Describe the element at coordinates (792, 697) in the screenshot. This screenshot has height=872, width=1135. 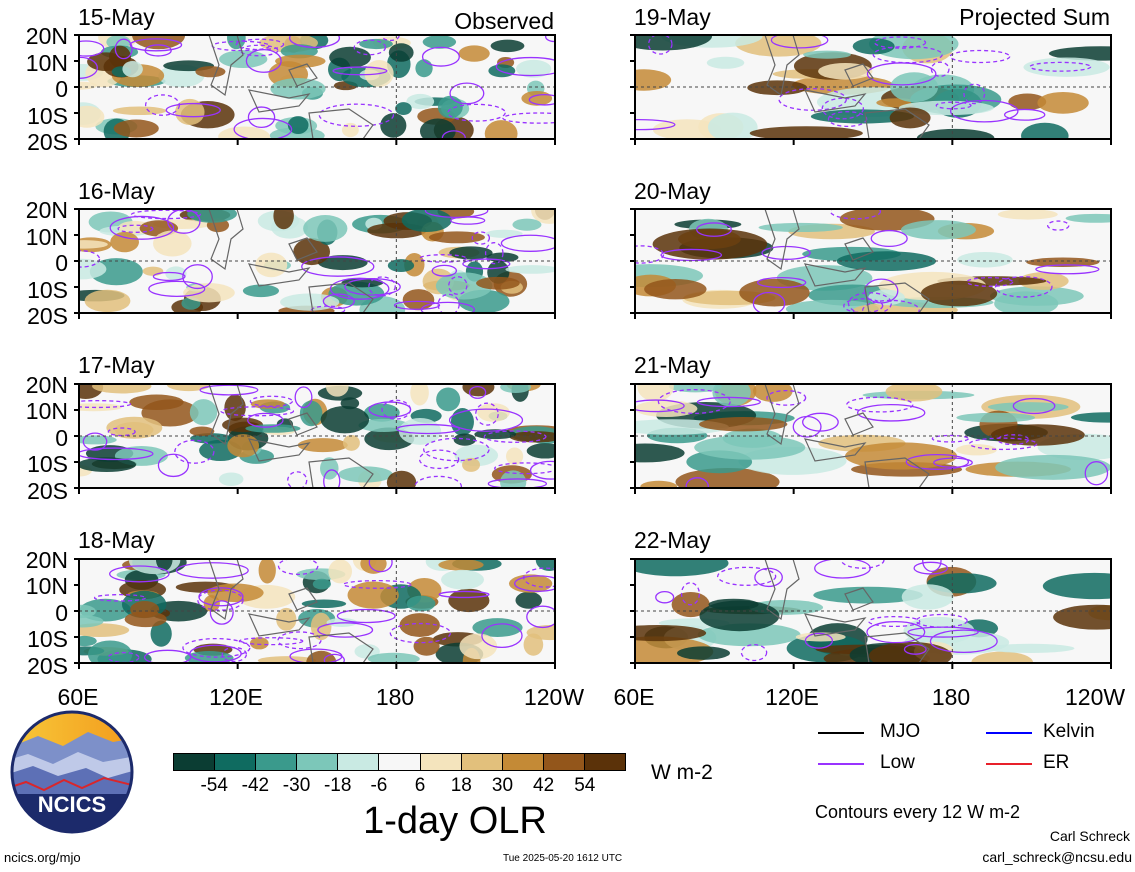
I see `lon-label: 120E` at that location.